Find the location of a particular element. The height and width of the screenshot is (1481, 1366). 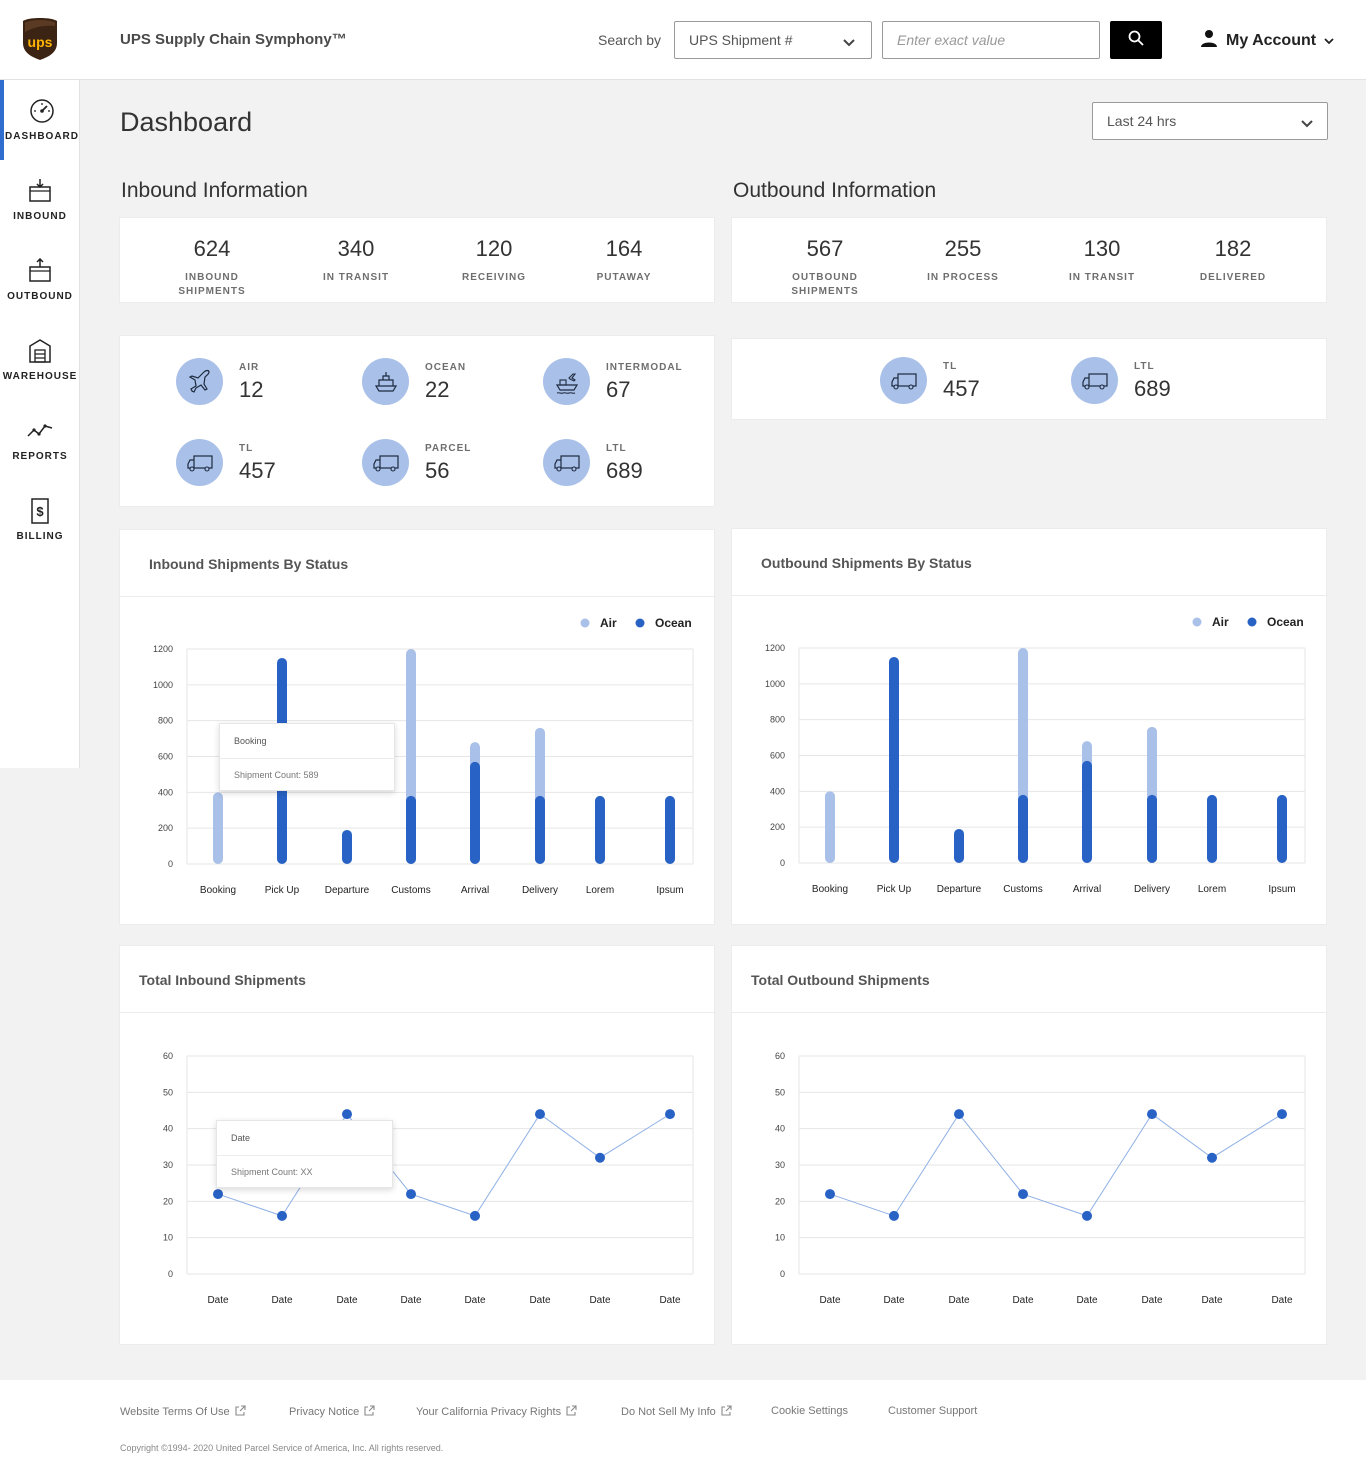

search-by-value: UPS Shipment # is located at coordinates (741, 40).